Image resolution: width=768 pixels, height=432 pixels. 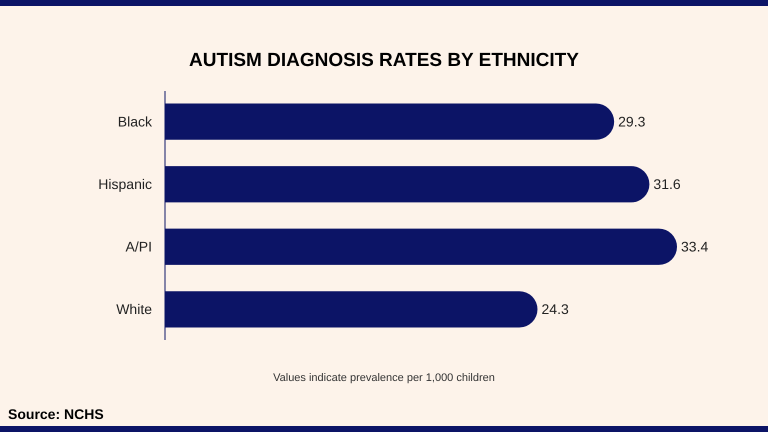 What do you see at coordinates (135, 122) in the screenshot?
I see `y-tick-label: Black` at bounding box center [135, 122].